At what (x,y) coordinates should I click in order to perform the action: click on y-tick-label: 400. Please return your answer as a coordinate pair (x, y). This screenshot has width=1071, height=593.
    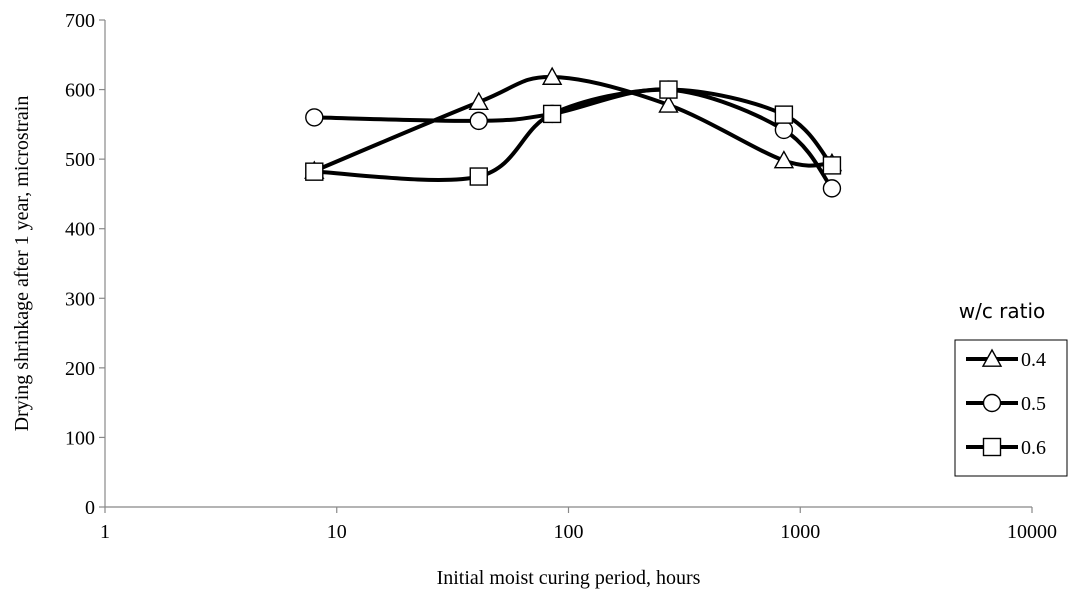
    Looking at the image, I should click on (80, 230).